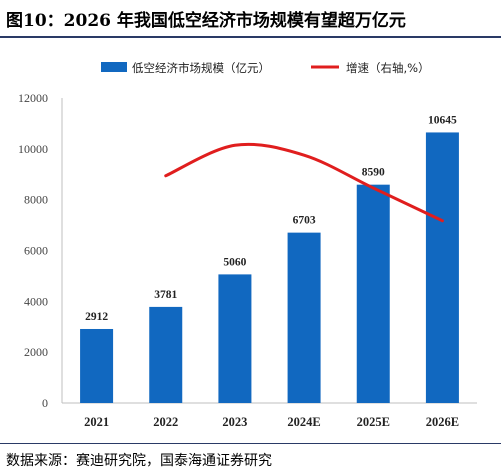 This screenshot has height=476, width=501. What do you see at coordinates (139, 461) in the screenshot?
I see `source-note: 数据来源：赛迪研究院，国泰海通证券研究` at bounding box center [139, 461].